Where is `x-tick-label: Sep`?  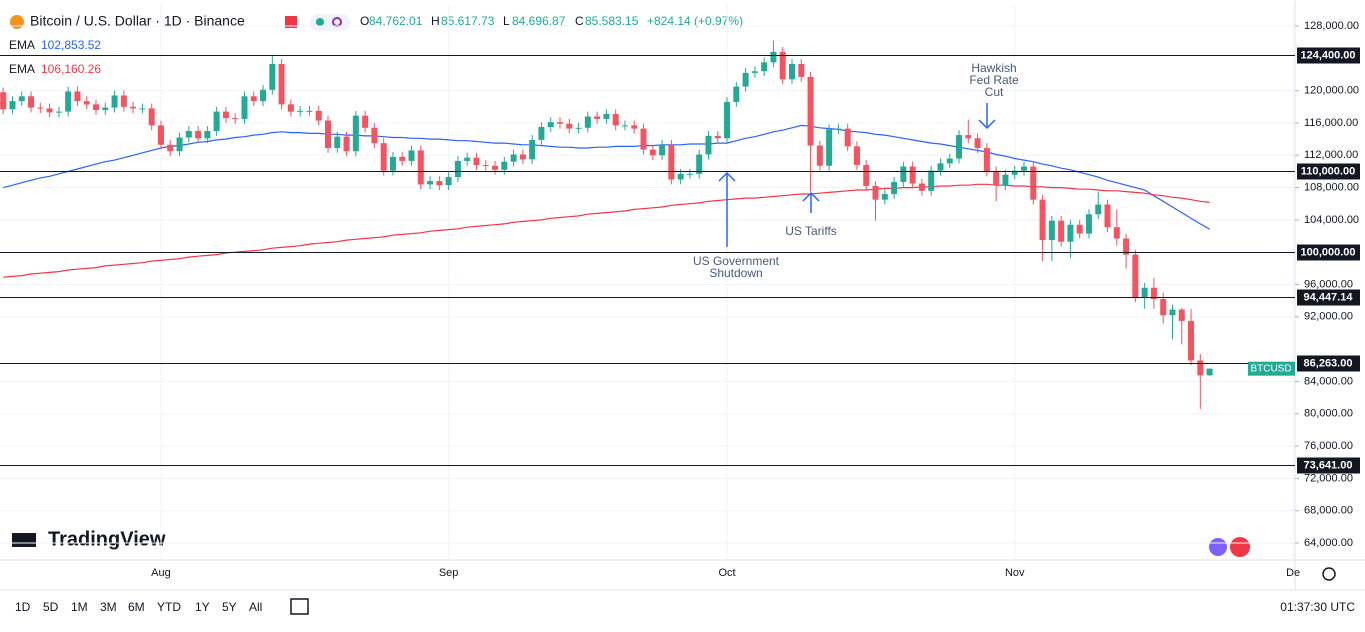 x-tick-label: Sep is located at coordinates (449, 573).